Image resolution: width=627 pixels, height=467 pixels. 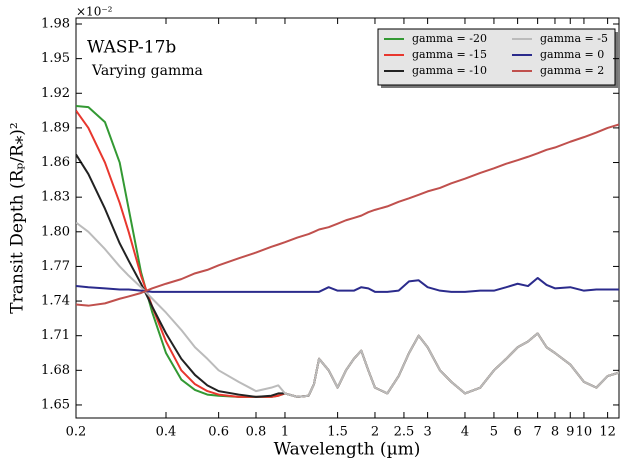 What do you see at coordinates (218, 432) in the screenshot?
I see `x-tick-label: 0.6` at bounding box center [218, 432].